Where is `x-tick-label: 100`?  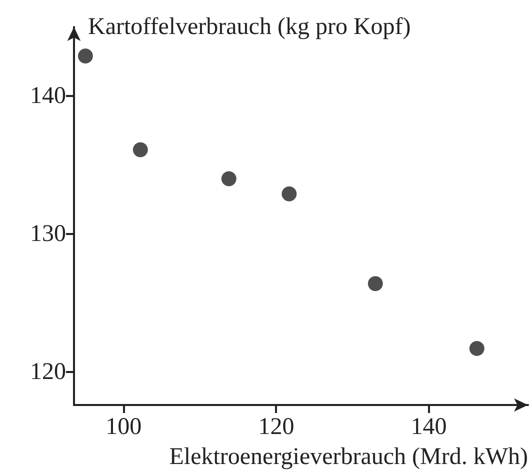
x-tick-label: 100 is located at coordinates (124, 427).